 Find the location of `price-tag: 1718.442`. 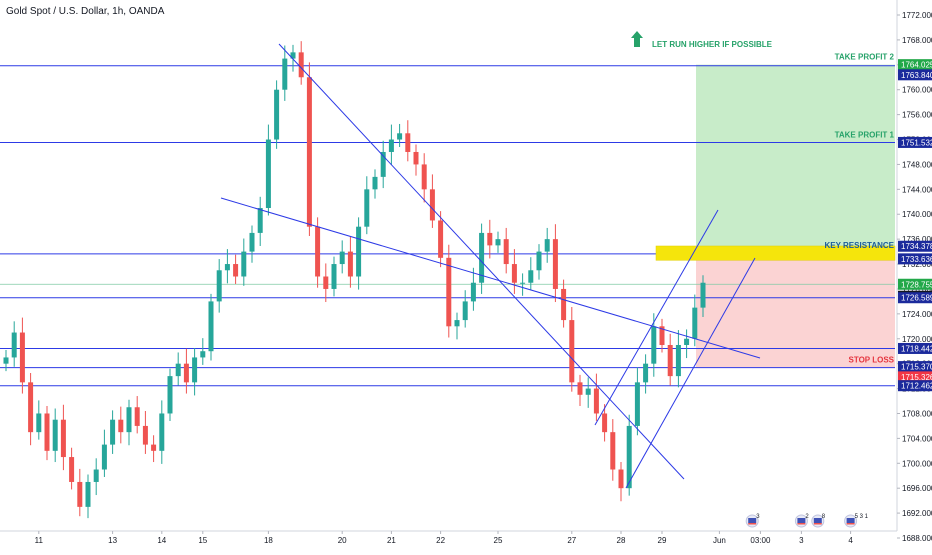

price-tag: 1718.442 is located at coordinates (915, 348).